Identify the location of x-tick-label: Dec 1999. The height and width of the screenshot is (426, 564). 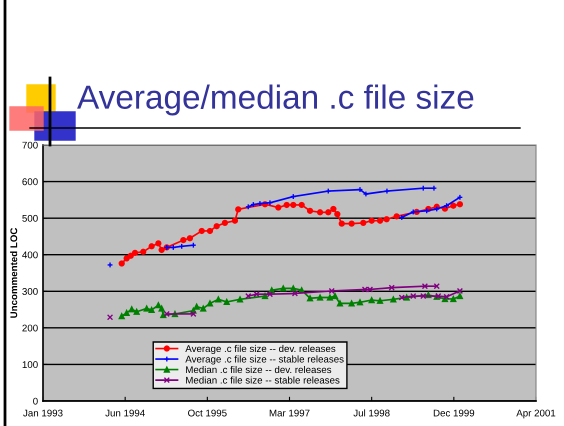
(454, 413).